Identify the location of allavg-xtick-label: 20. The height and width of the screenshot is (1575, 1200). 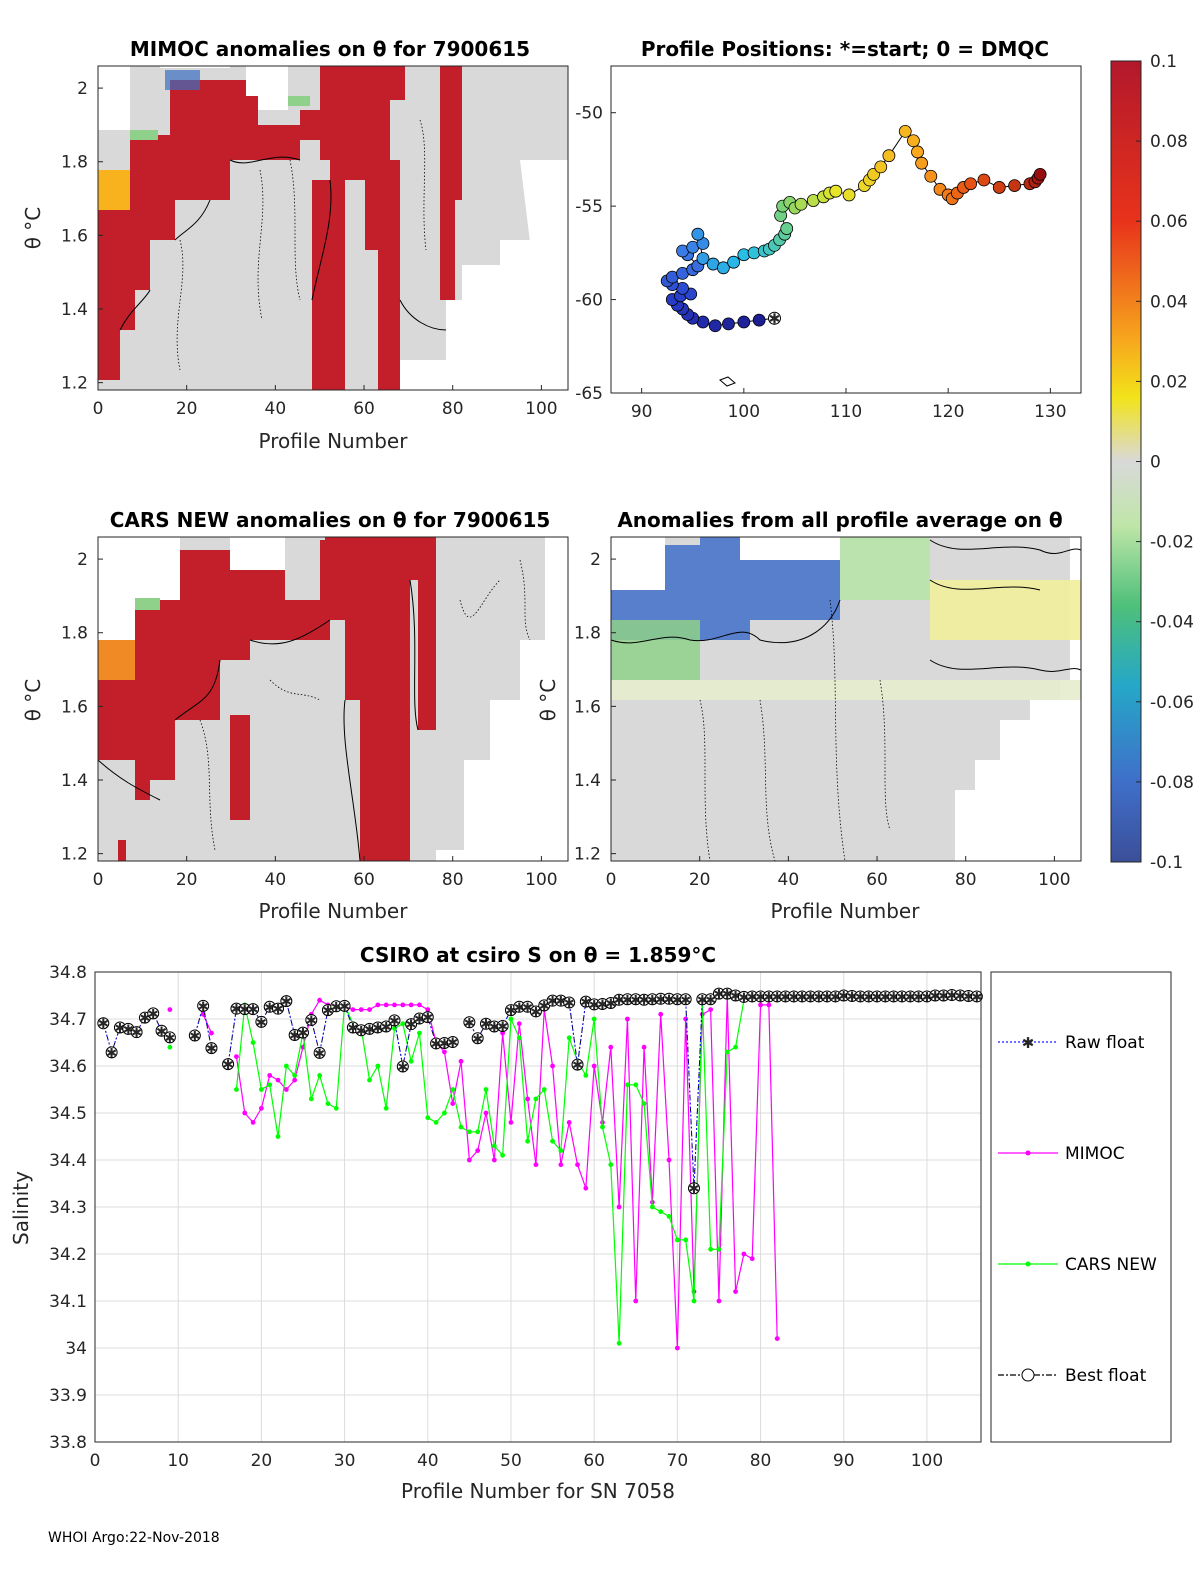
(700, 880).